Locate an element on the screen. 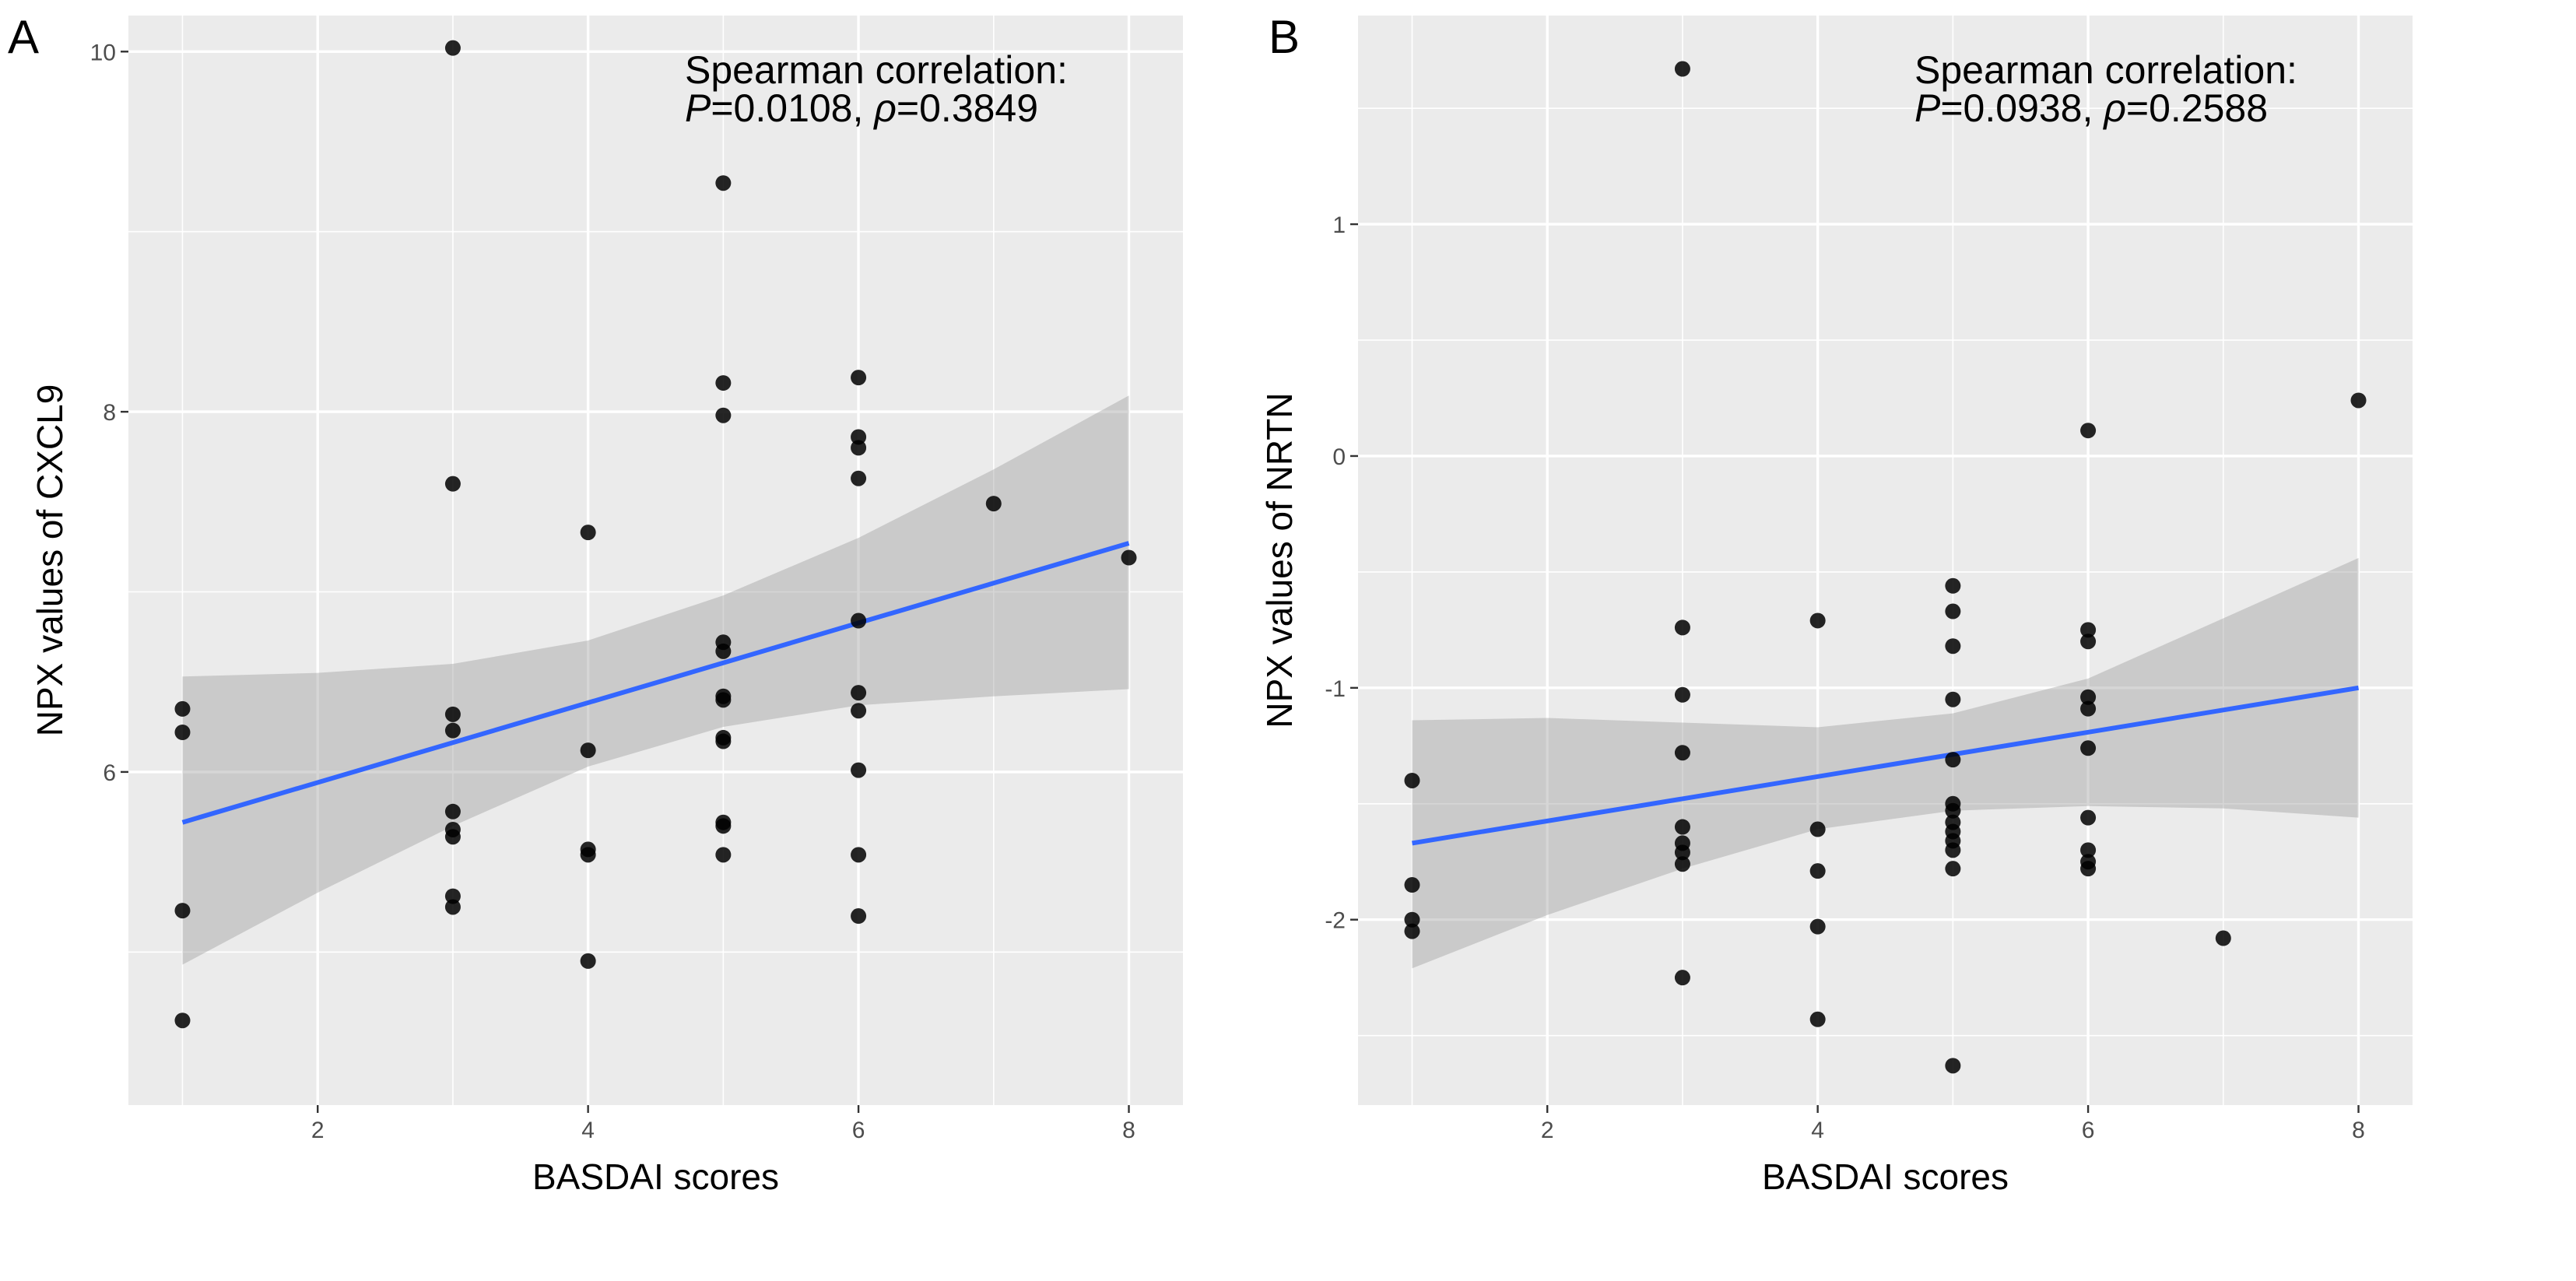 This screenshot has width=2576, height=1281. correlation-annotation: Spearman correlation: P=0.0938, ρ=0.2588 is located at coordinates (2105, 89).